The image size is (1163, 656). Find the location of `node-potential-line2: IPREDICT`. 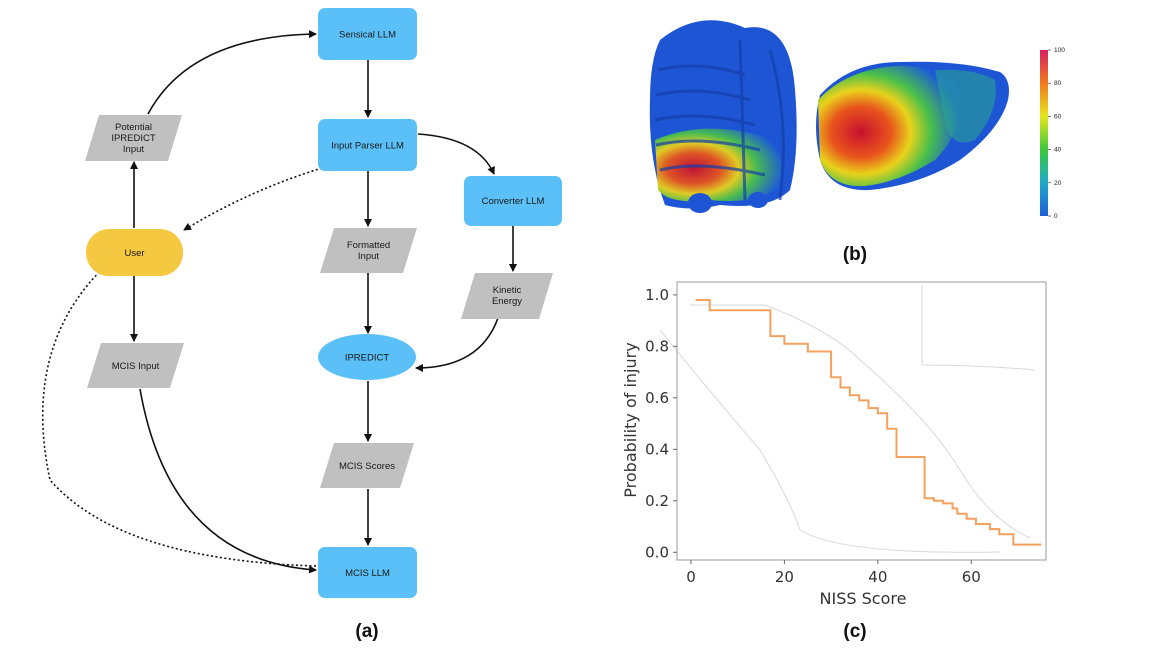

node-potential-line2: IPREDICT is located at coordinates (133, 138).